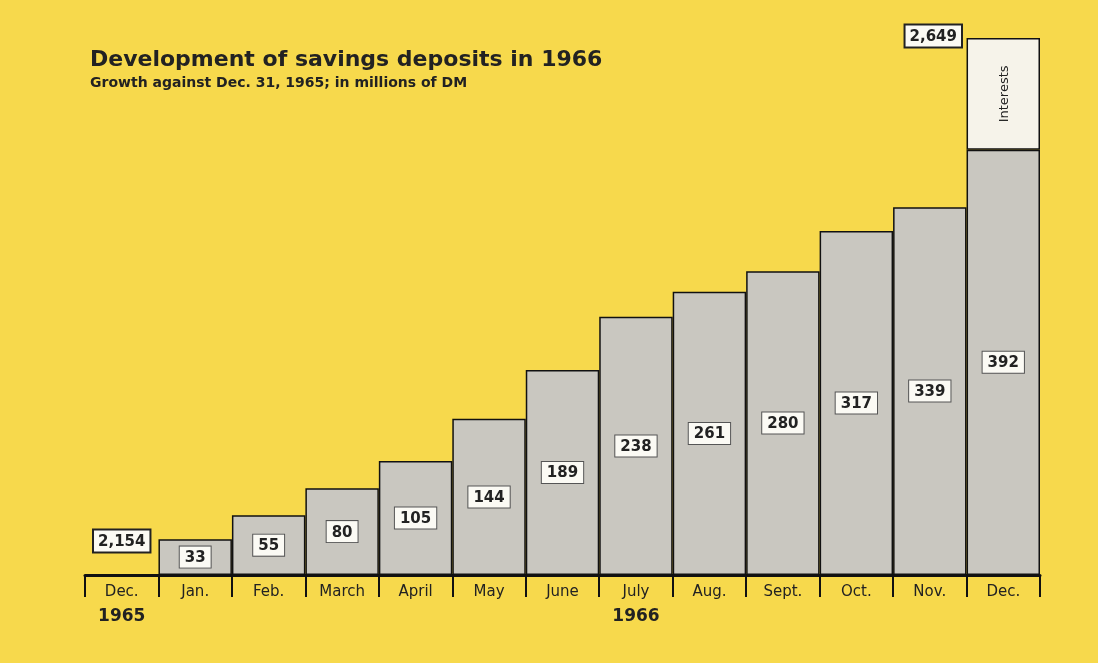 This screenshot has width=1098, height=663. What do you see at coordinates (783, 590) in the screenshot?
I see `x-tick-label: Sept.` at bounding box center [783, 590].